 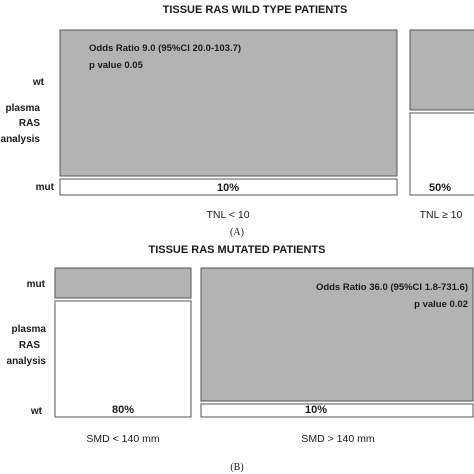 What do you see at coordinates (441, 304) in the screenshot?
I see `panel-b-p-value: p value 0.02` at bounding box center [441, 304].